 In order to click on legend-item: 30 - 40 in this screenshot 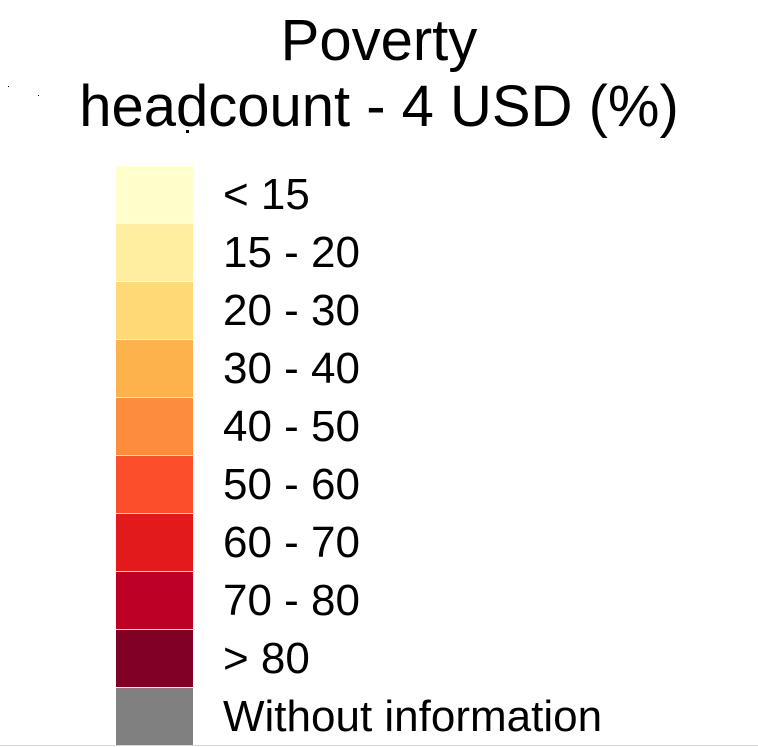, I will do `click(426, 369)`.